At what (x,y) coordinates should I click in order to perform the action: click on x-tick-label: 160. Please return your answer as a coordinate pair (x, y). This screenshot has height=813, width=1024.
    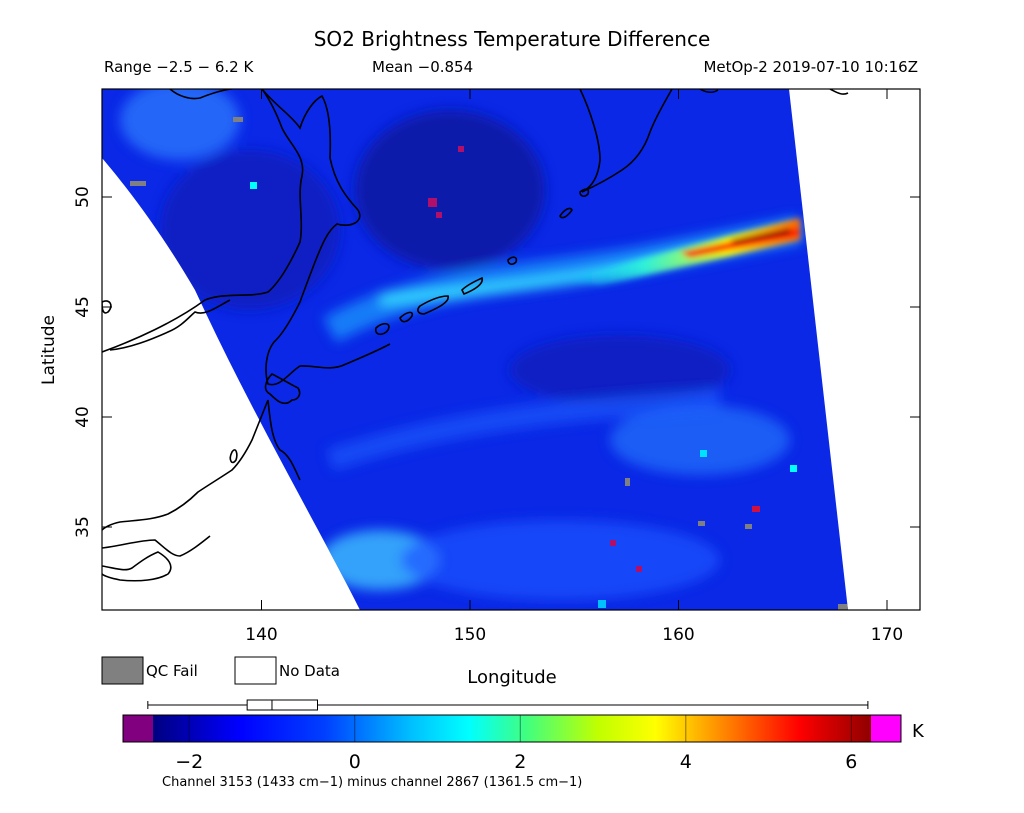
    Looking at the image, I should click on (678, 635).